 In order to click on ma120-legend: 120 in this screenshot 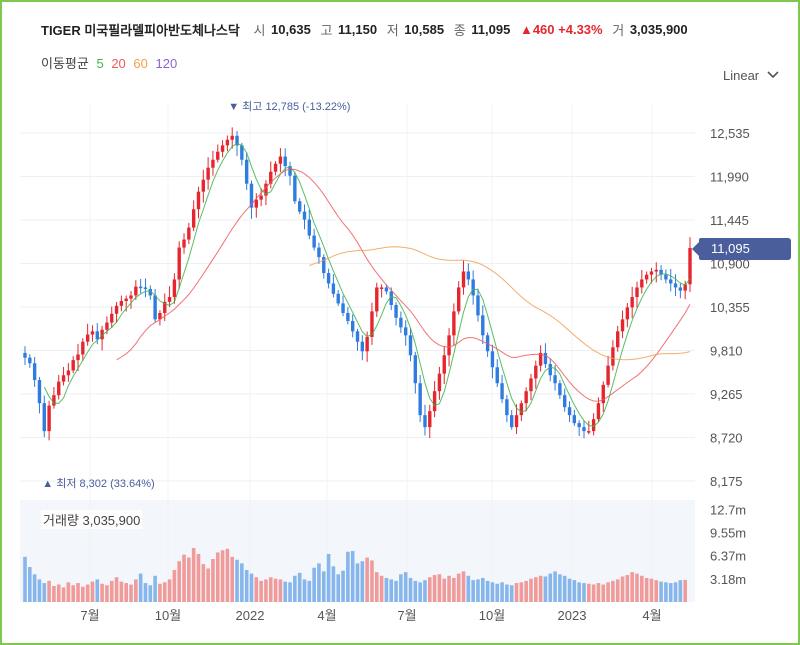, I will do `click(166, 63)`.